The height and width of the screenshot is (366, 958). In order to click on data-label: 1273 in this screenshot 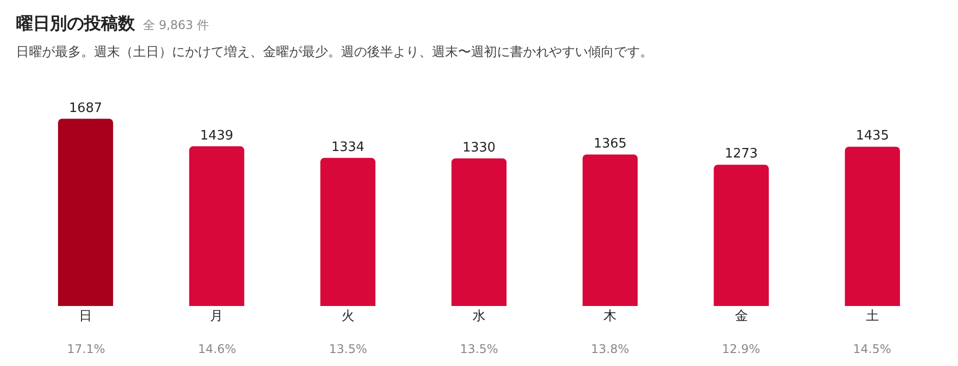, I will do `click(741, 154)`.